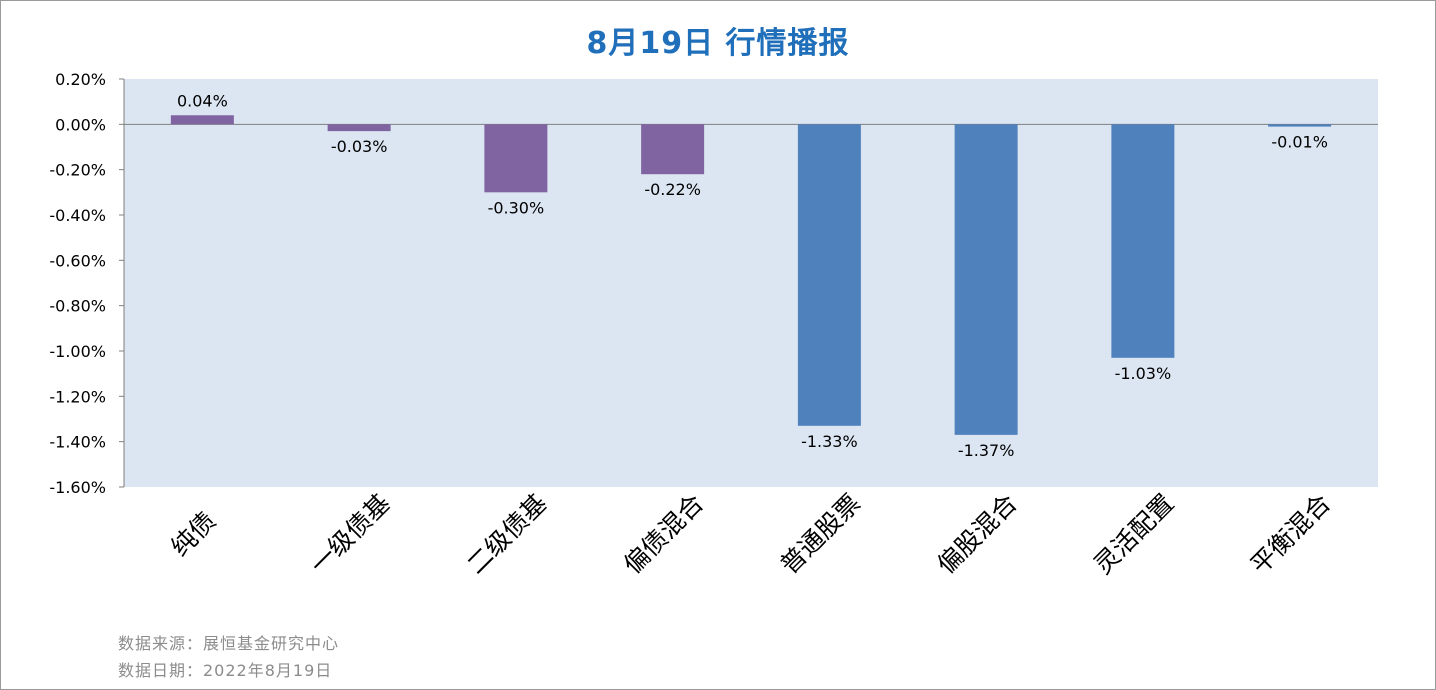 Image resolution: width=1436 pixels, height=690 pixels. I want to click on y-tick-label: -0.60%, so click(77, 260).